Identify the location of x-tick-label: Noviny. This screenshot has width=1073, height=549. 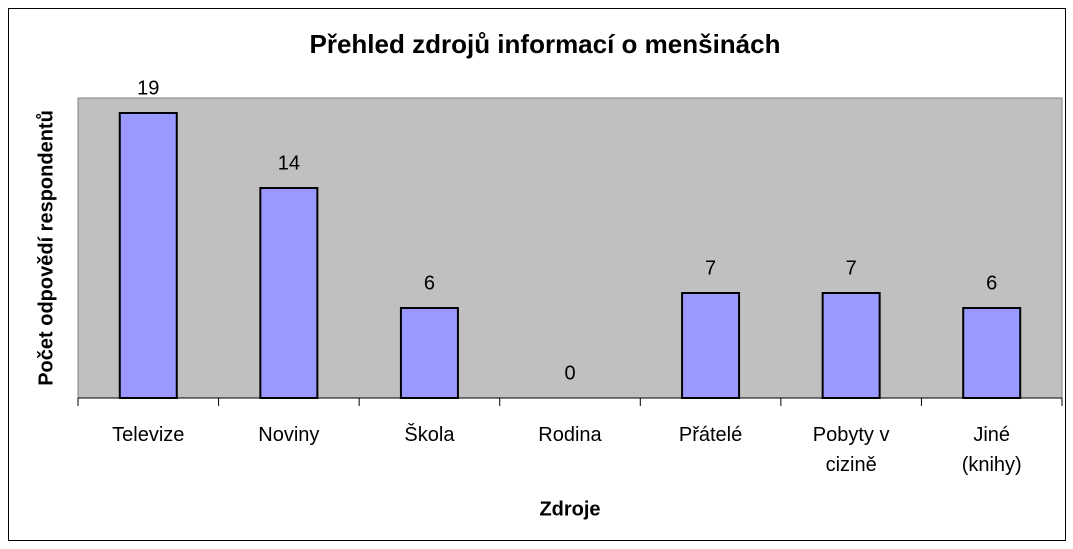
(289, 435).